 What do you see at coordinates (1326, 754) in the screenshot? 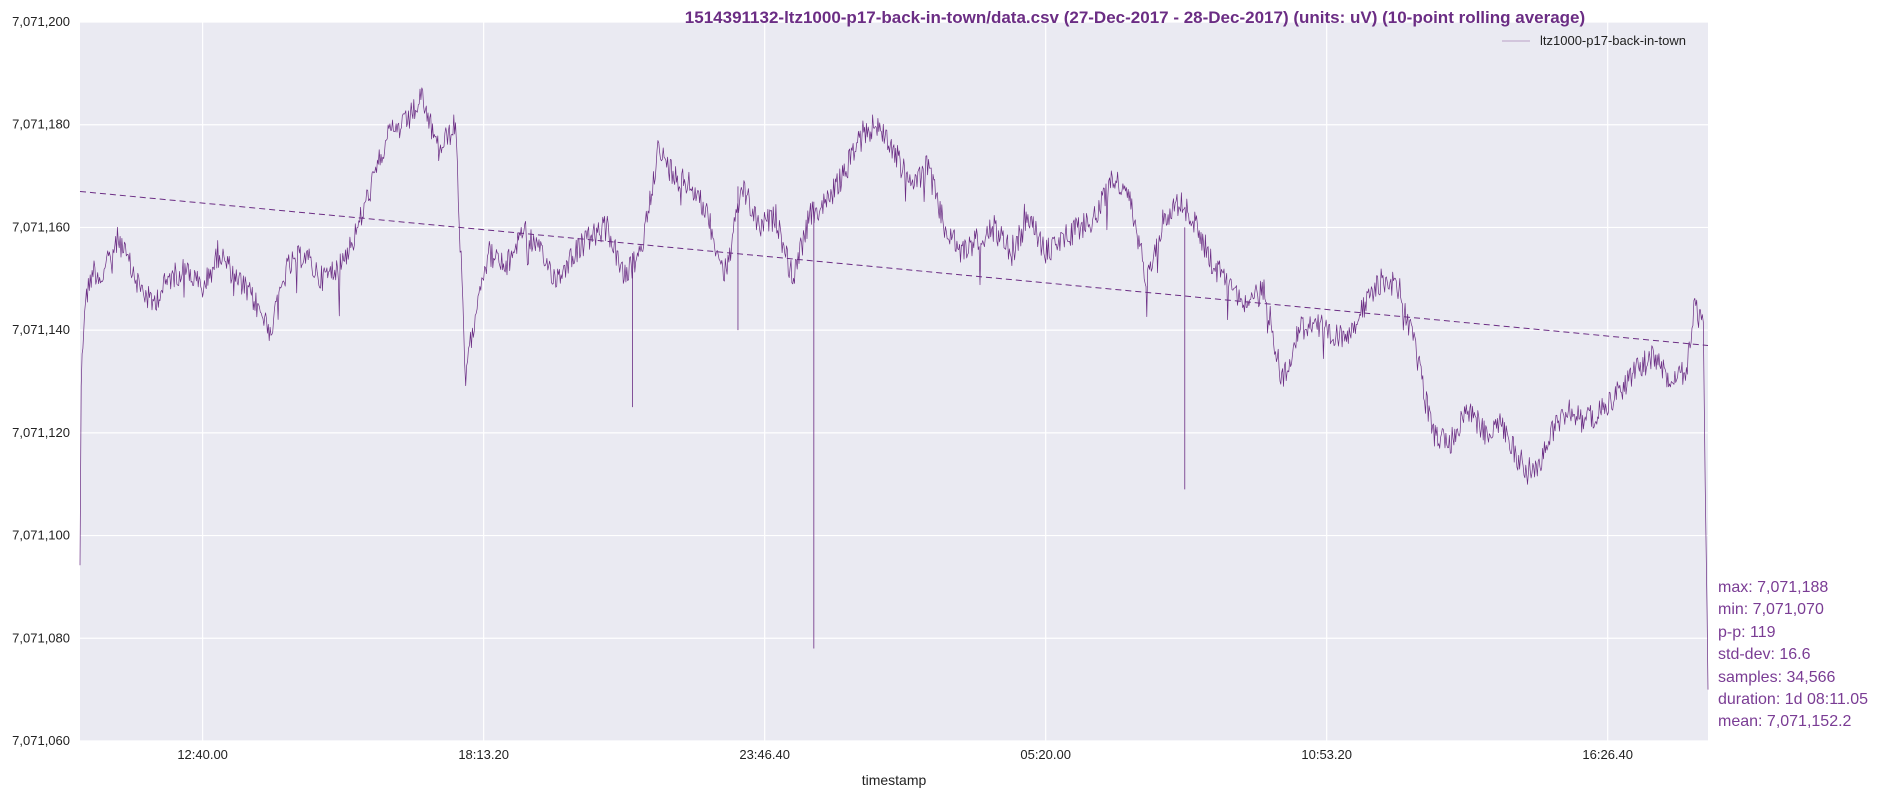
I see `x-tick-label: 10:53.20` at bounding box center [1326, 754].